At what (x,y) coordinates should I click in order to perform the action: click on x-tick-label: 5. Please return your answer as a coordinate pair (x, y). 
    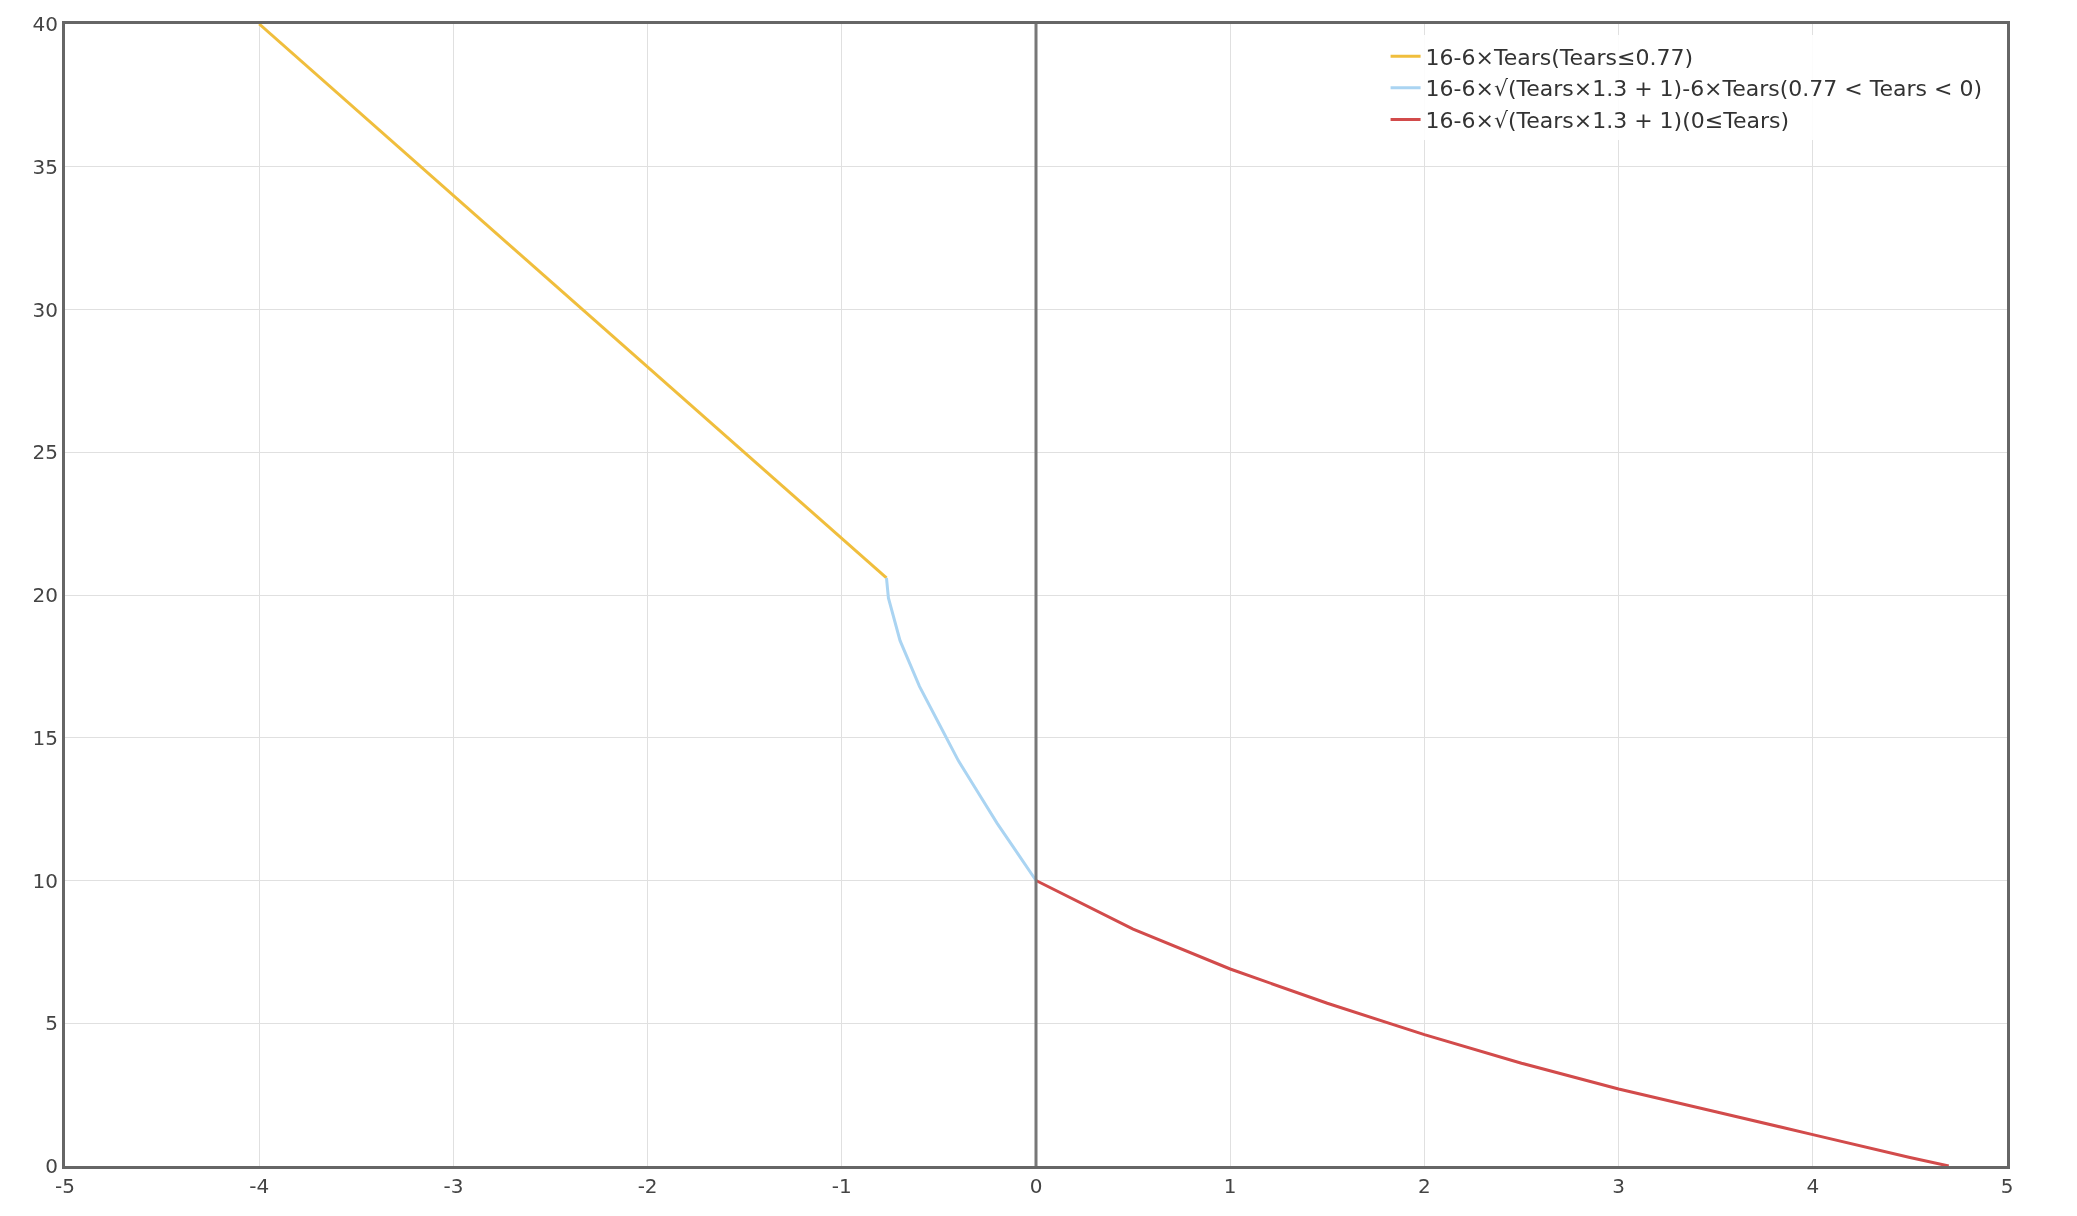
    Looking at the image, I should click on (2007, 1186).